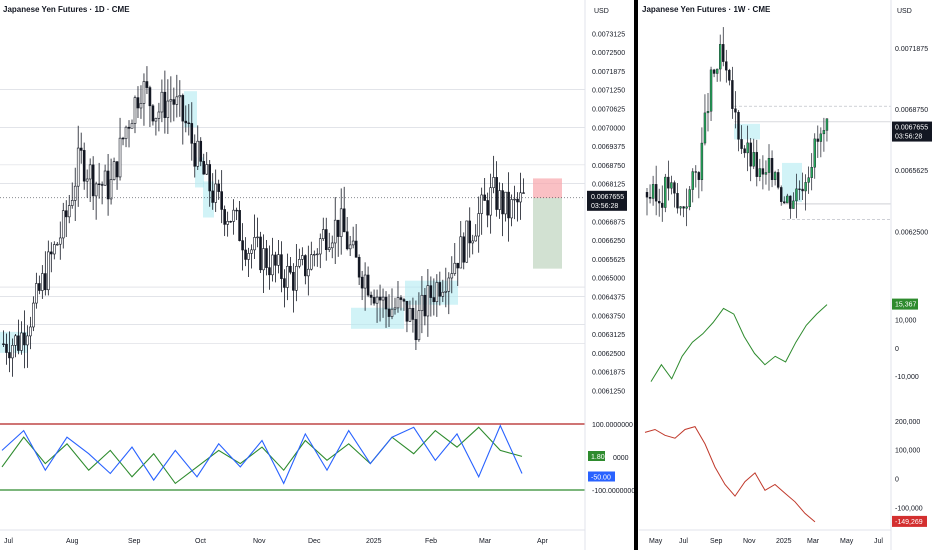 The width and height of the screenshot is (932, 550). Describe the element at coordinates (608, 391) in the screenshot. I see `price-tick-label: 0.0061250` at that location.